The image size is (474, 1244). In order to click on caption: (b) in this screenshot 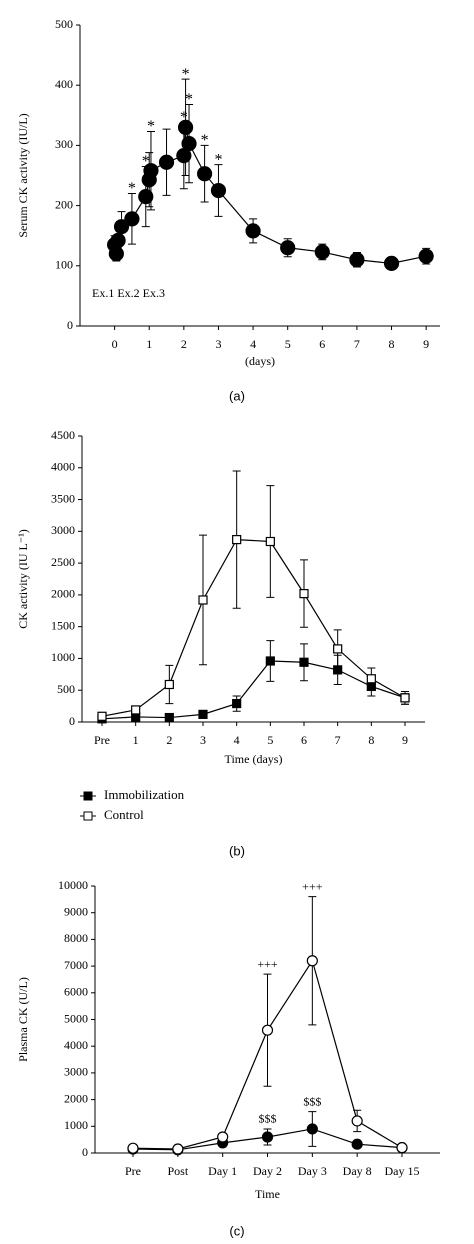, I will do `click(237, 850)`.